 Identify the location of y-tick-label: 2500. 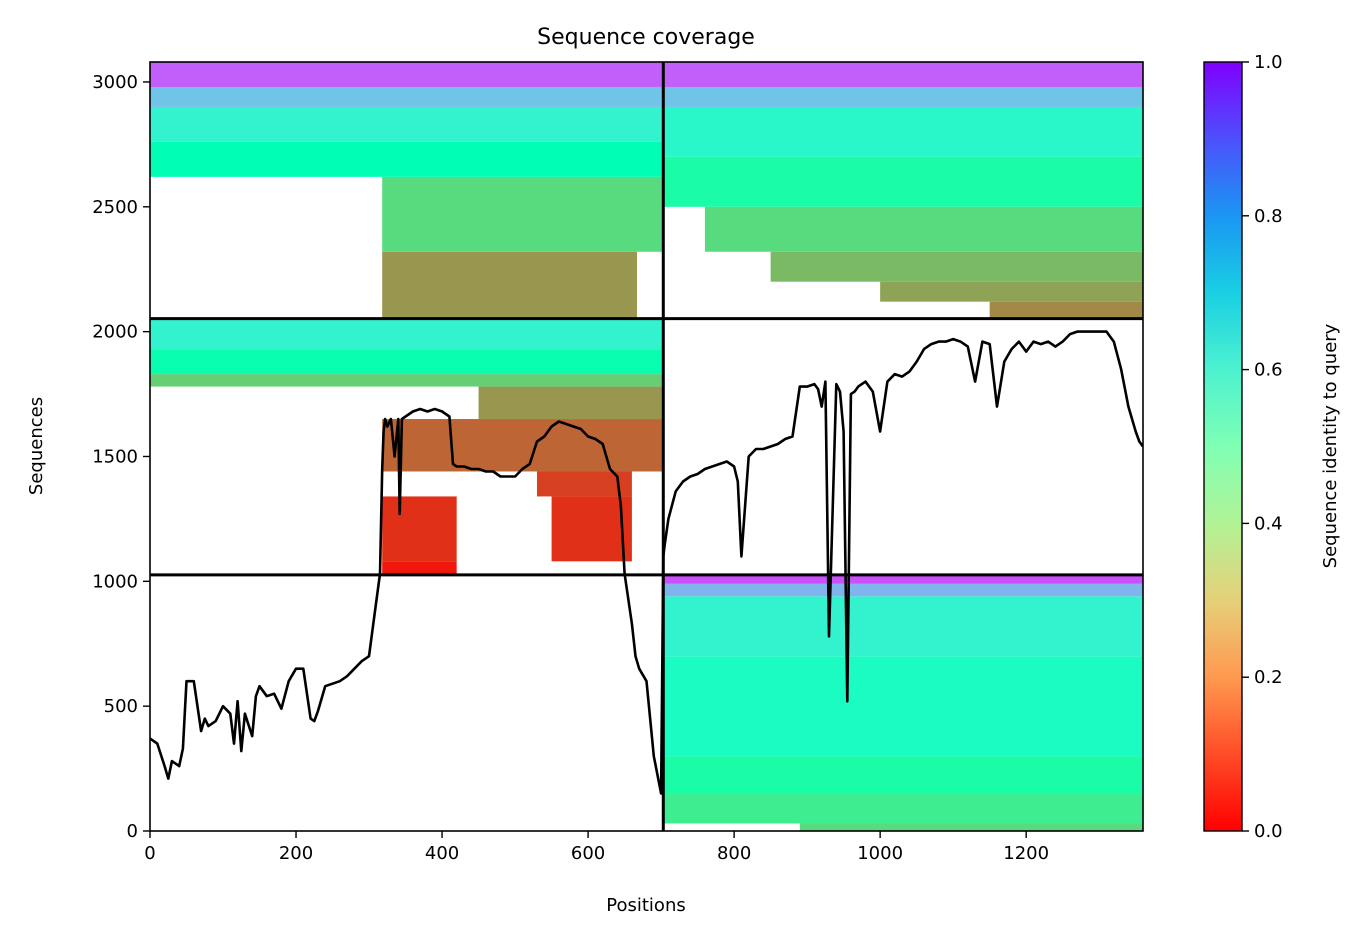
(115, 207).